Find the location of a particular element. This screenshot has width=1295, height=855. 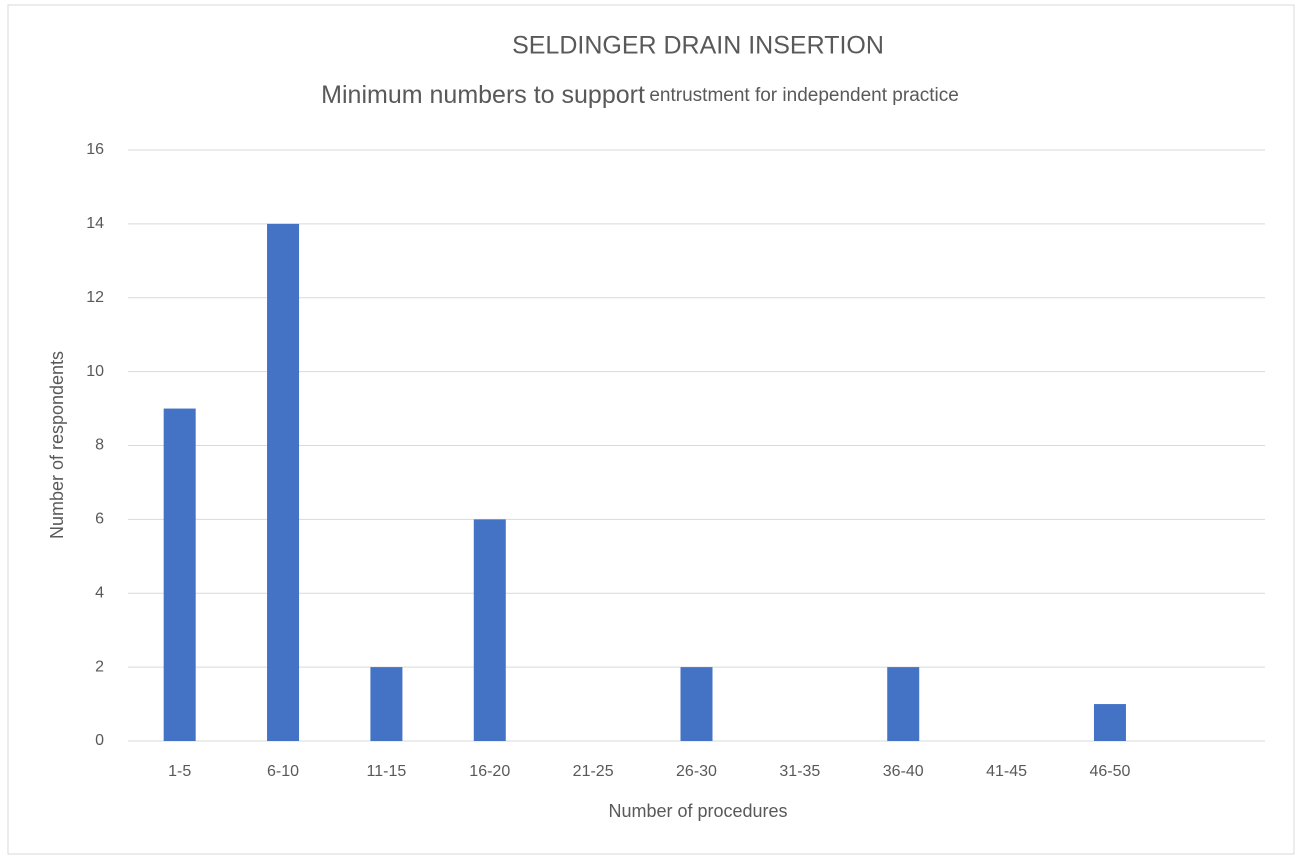

y-tick-label: 14 is located at coordinates (95, 223).